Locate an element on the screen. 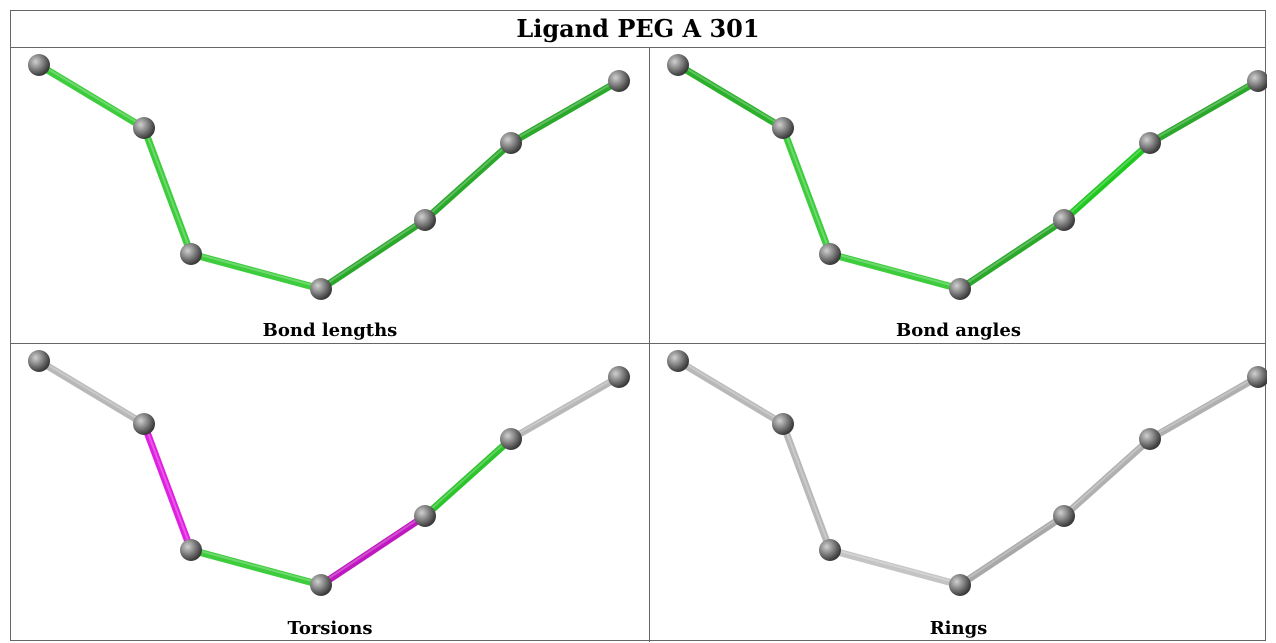 This screenshot has width=1276, height=643. caption-rings: Rings is located at coordinates (958, 628).